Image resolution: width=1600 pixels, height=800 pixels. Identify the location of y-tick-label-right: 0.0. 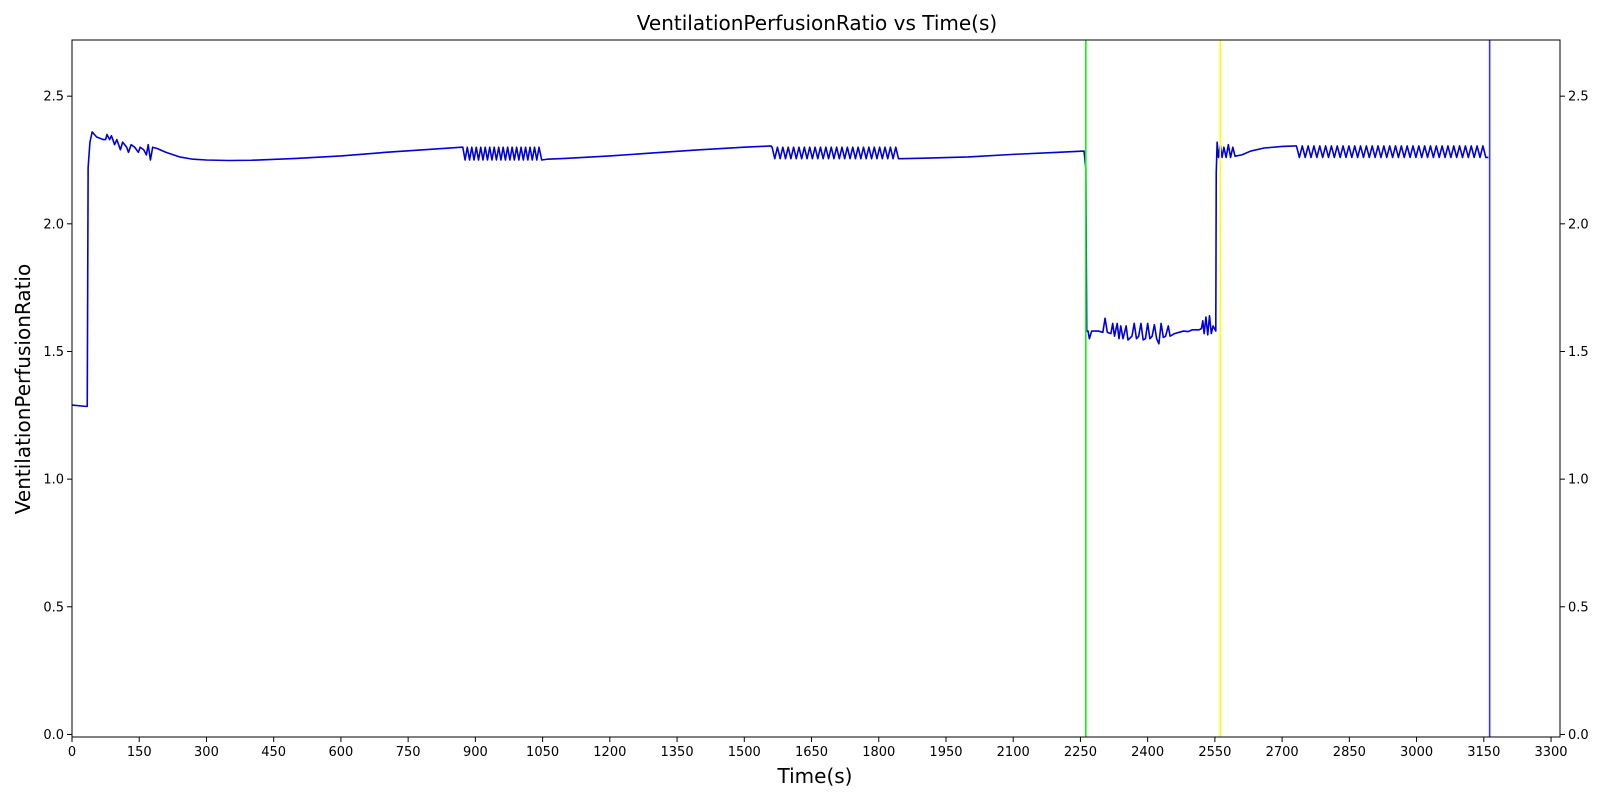
(1578, 735).